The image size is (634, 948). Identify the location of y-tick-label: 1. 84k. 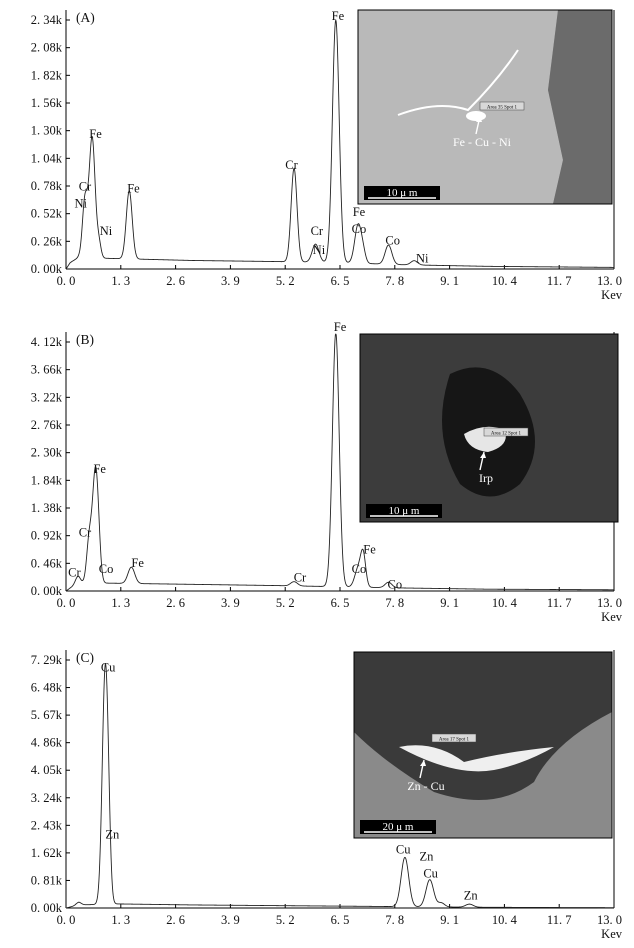
(47, 480).